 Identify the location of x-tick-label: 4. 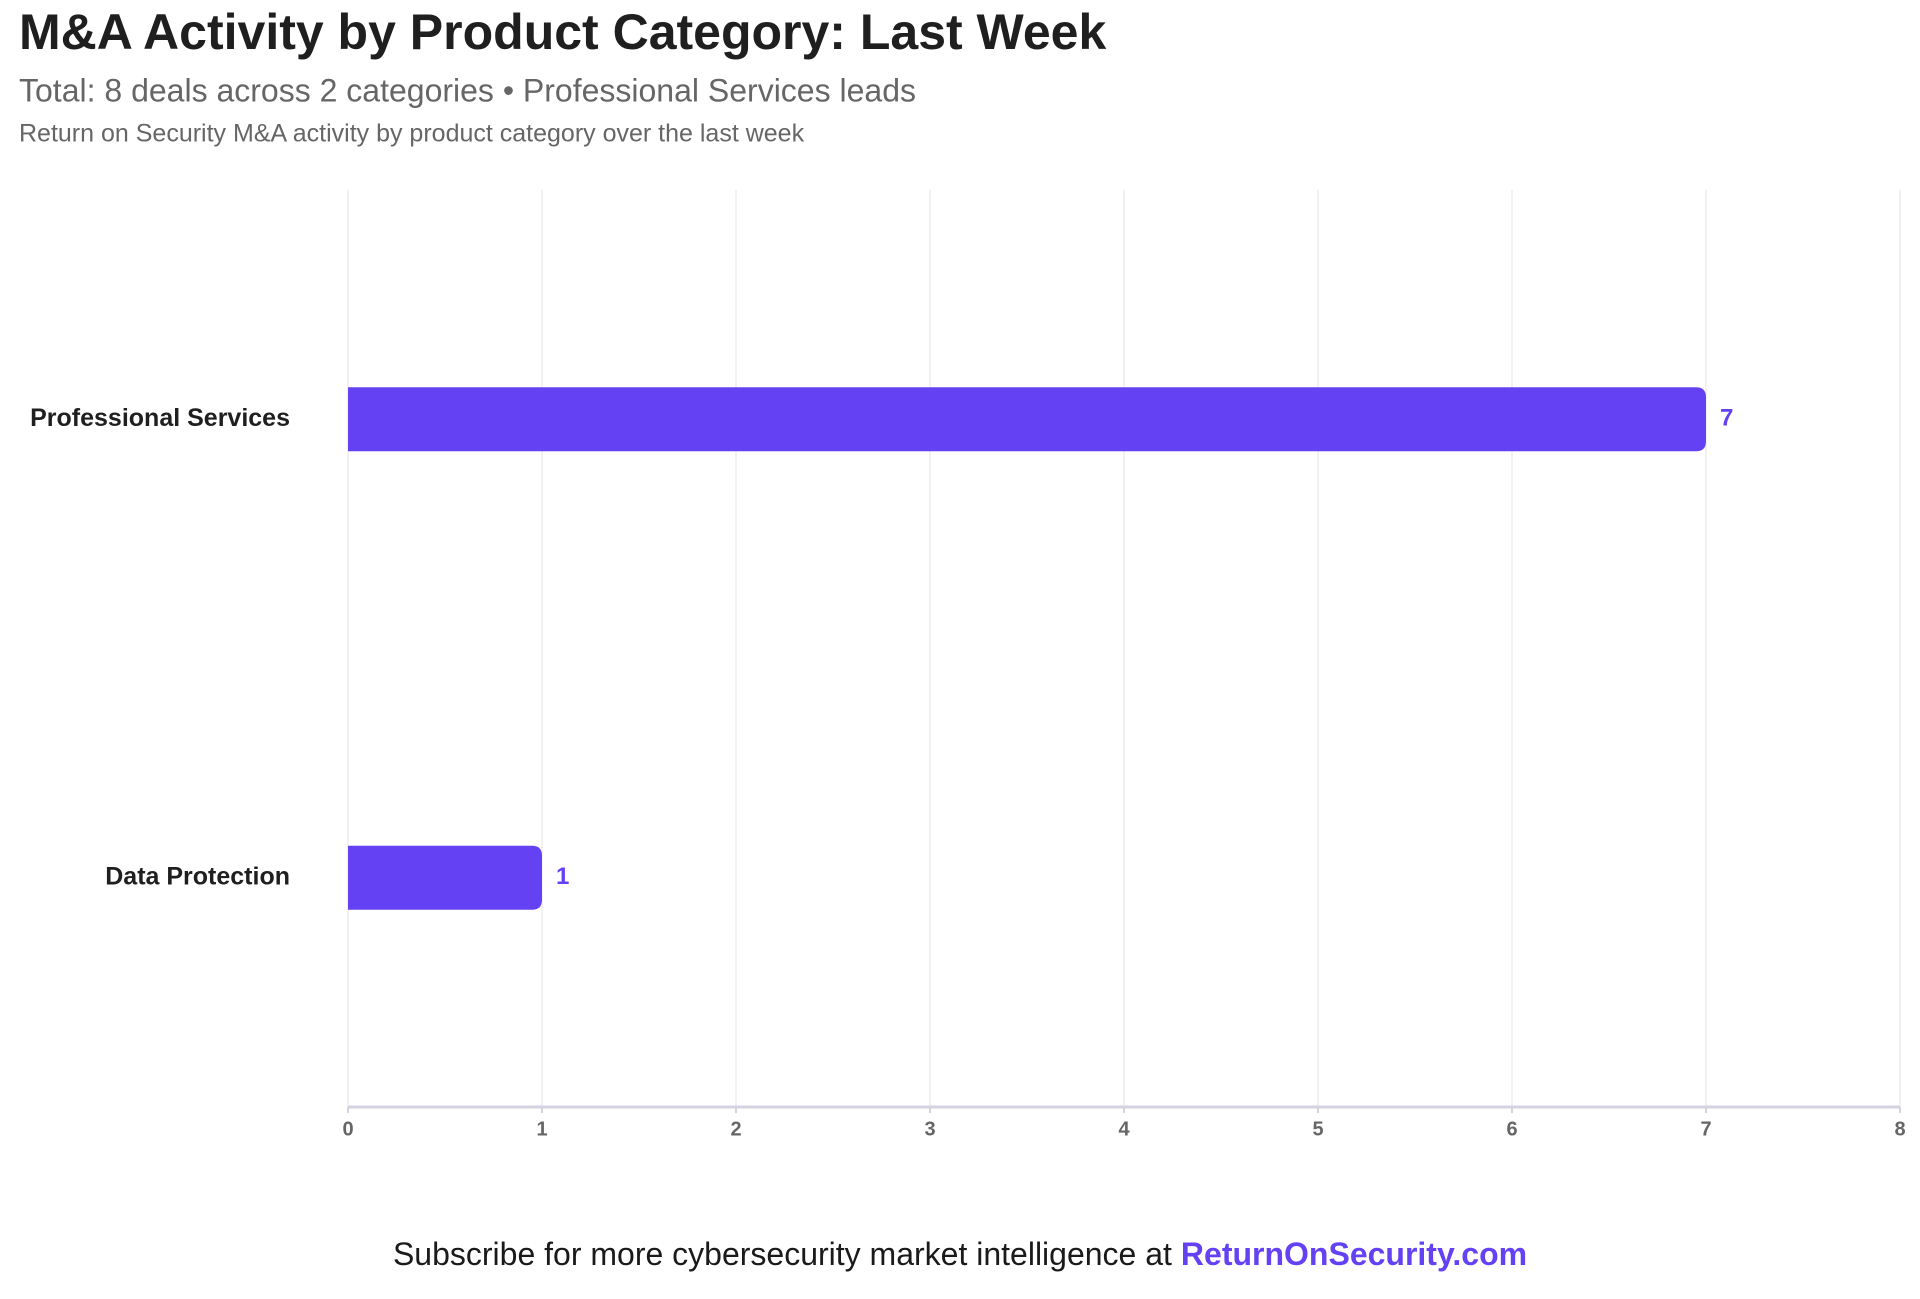
(1124, 1129).